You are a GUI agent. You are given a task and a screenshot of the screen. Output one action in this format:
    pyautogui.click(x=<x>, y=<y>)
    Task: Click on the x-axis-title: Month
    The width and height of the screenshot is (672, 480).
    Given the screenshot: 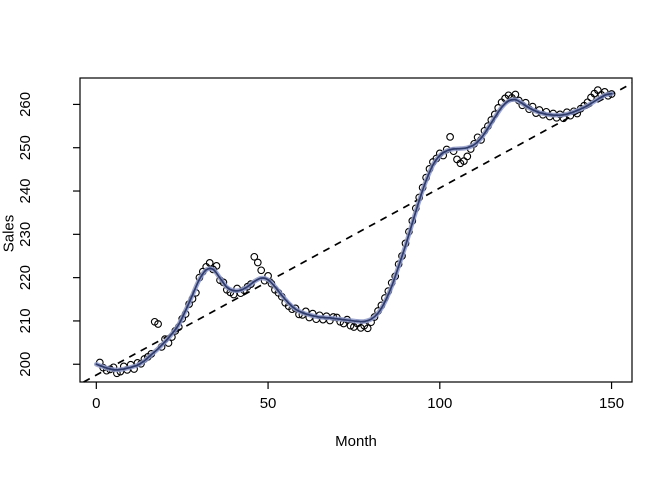 What is the action you would take?
    pyautogui.click(x=356, y=441)
    